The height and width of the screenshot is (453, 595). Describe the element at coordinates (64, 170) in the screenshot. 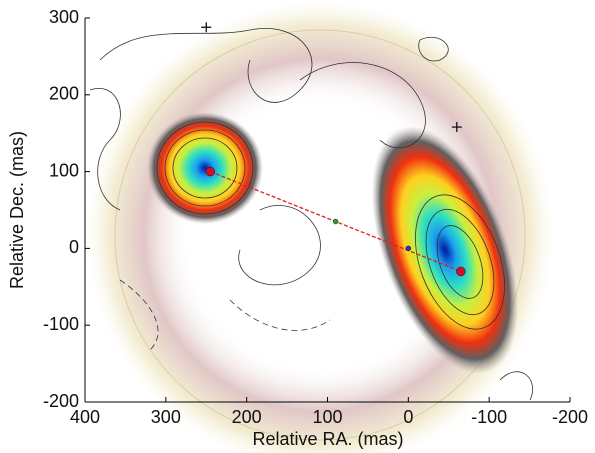

I see `y-tick-label: 100` at that location.